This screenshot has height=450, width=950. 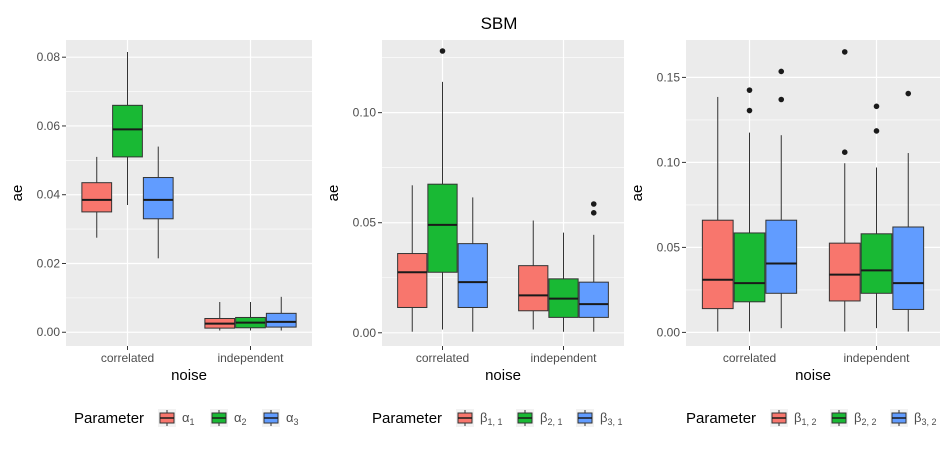 I want to click on box-3-independent, so click(x=281, y=313).